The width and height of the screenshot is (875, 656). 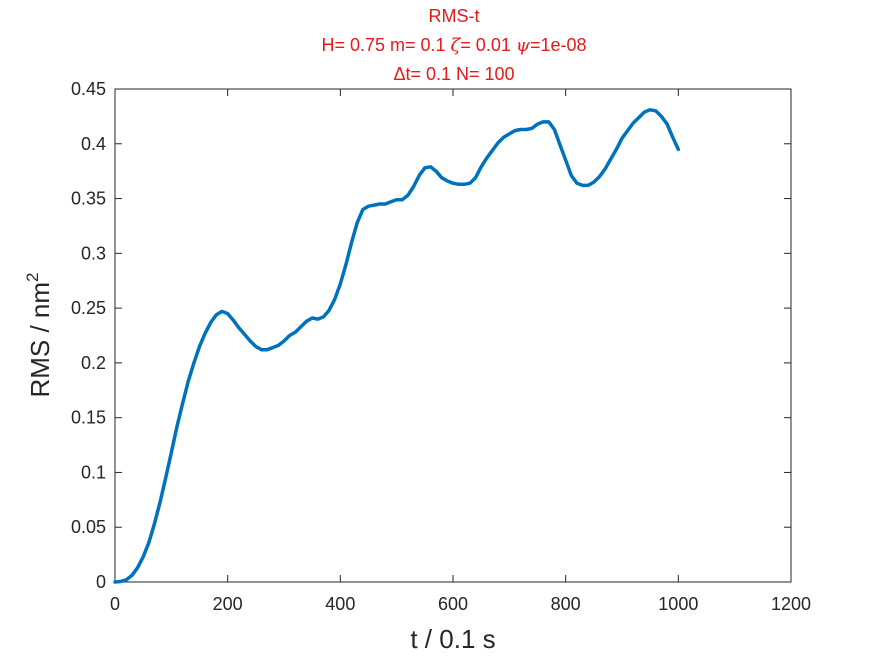 What do you see at coordinates (88, 199) in the screenshot?
I see `y-tick-label: 0.35` at bounding box center [88, 199].